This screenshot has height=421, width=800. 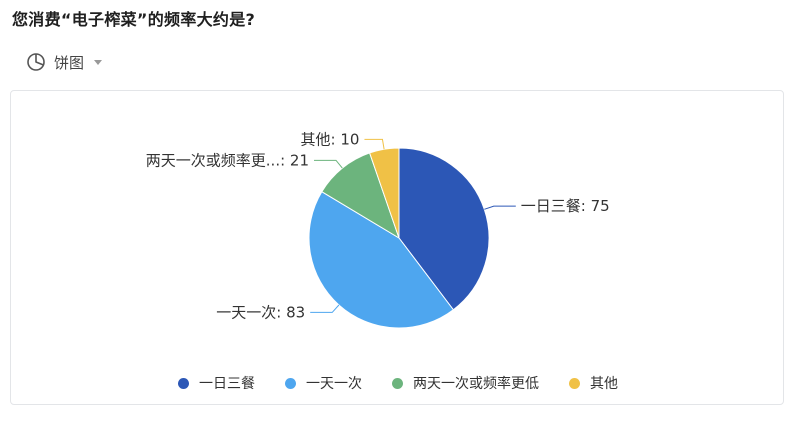 What do you see at coordinates (36, 62) in the screenshot?
I see `pie-chart-icon` at bounding box center [36, 62].